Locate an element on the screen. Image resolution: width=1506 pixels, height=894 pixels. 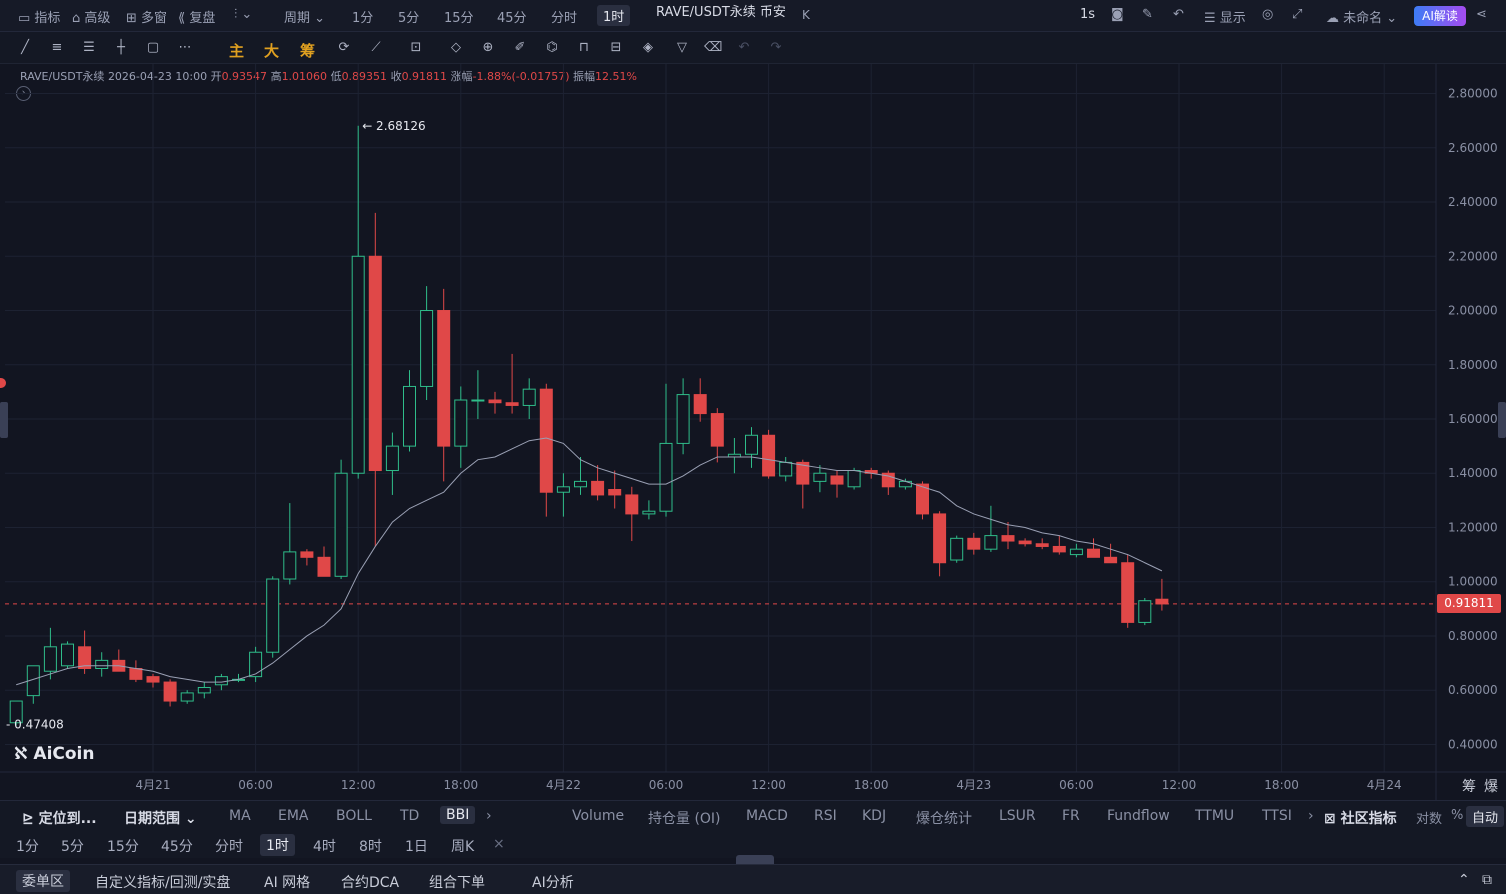
topbar-period-15m: 15分 is located at coordinates (459, 18).